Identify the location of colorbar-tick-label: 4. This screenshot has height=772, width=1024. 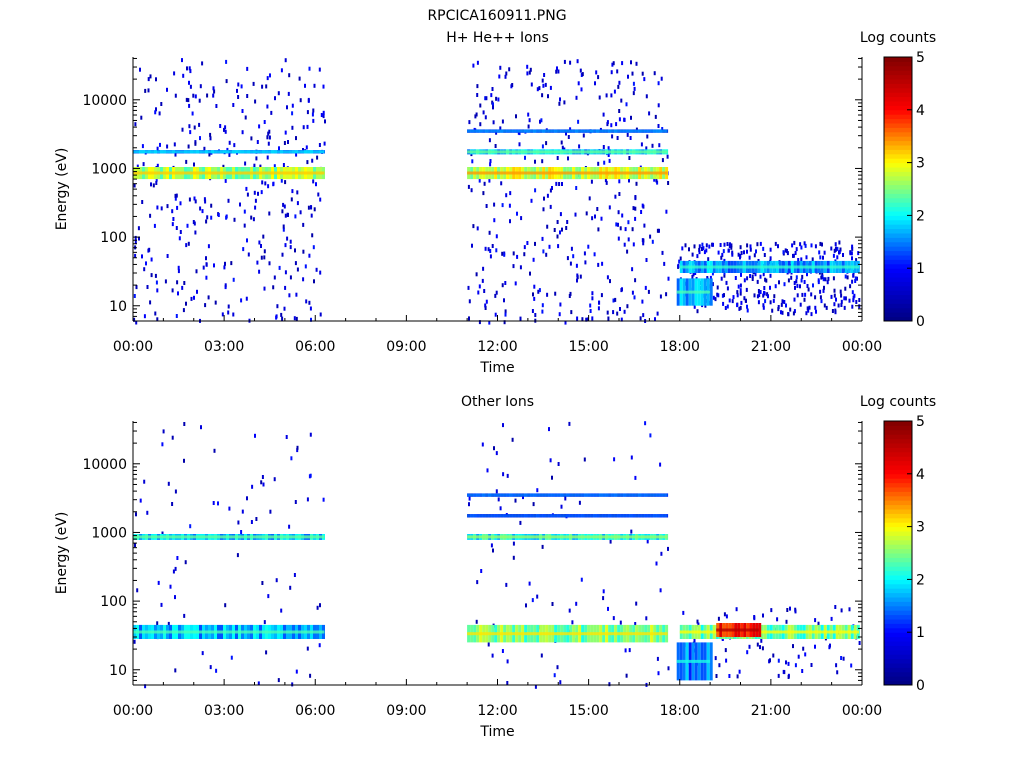
(920, 111).